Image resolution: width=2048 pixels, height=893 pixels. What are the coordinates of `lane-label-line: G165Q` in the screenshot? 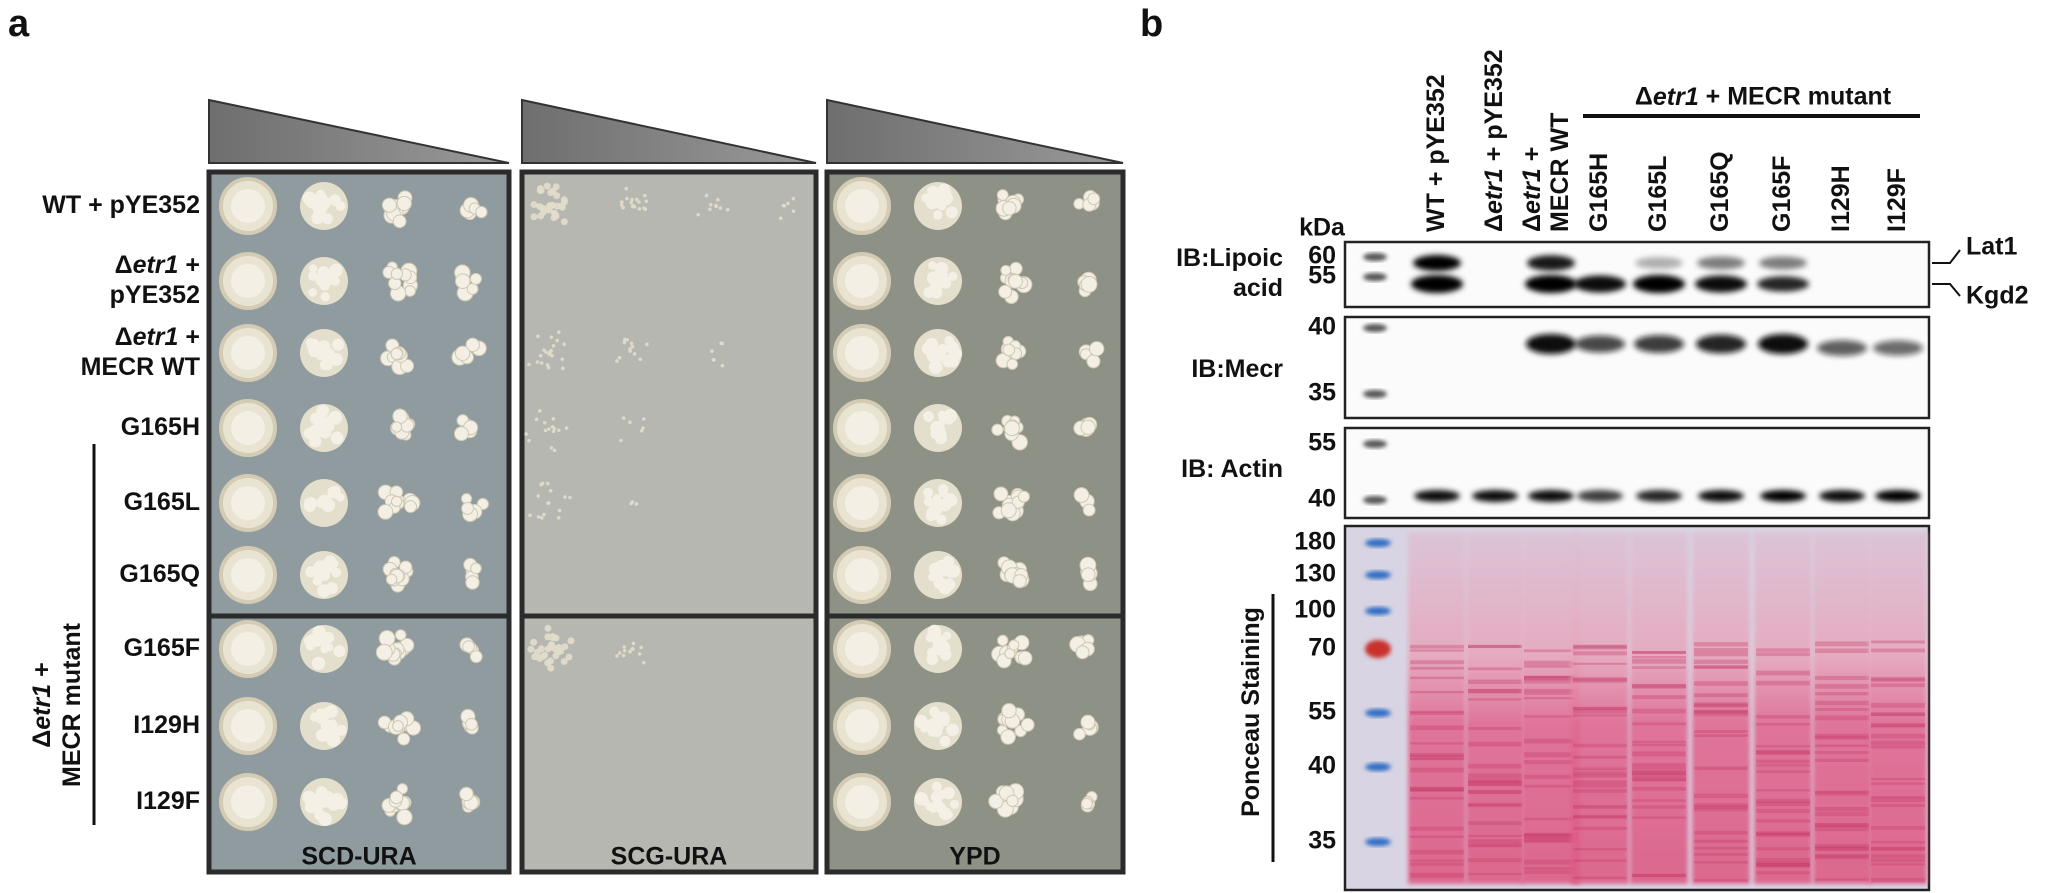 It's located at (1720, 191).